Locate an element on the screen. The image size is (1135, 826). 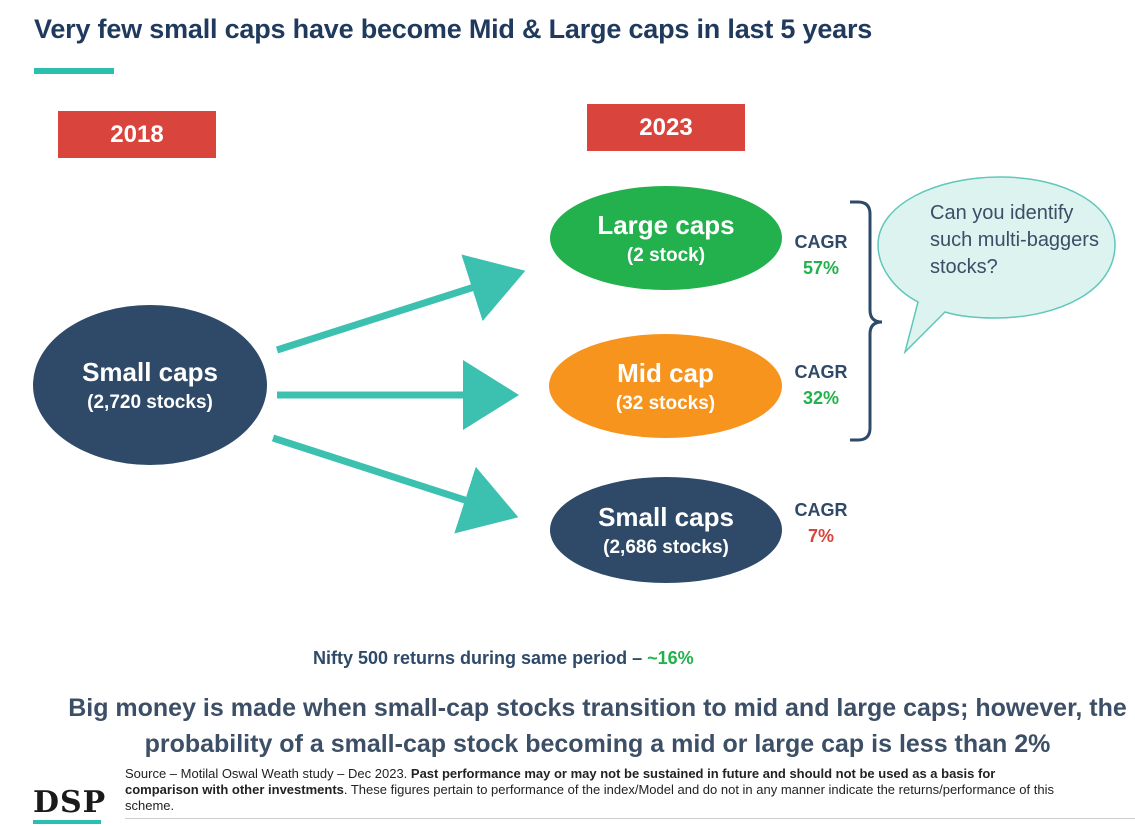
cagr-mid-cap: CAGR 32% is located at coordinates (821, 385).